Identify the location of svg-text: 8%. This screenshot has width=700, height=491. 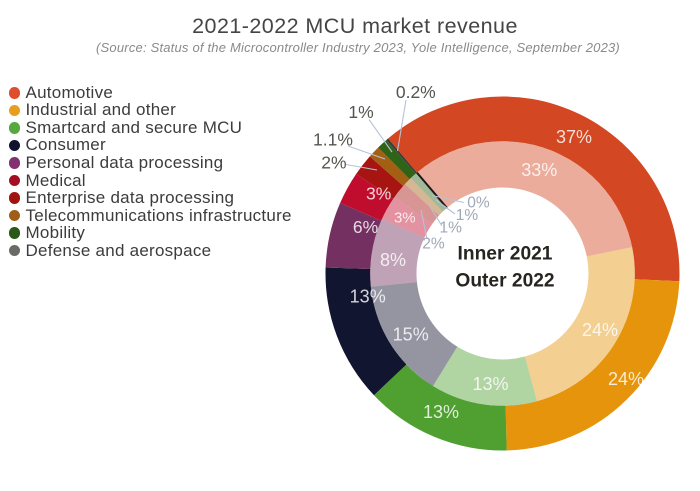
(393, 260).